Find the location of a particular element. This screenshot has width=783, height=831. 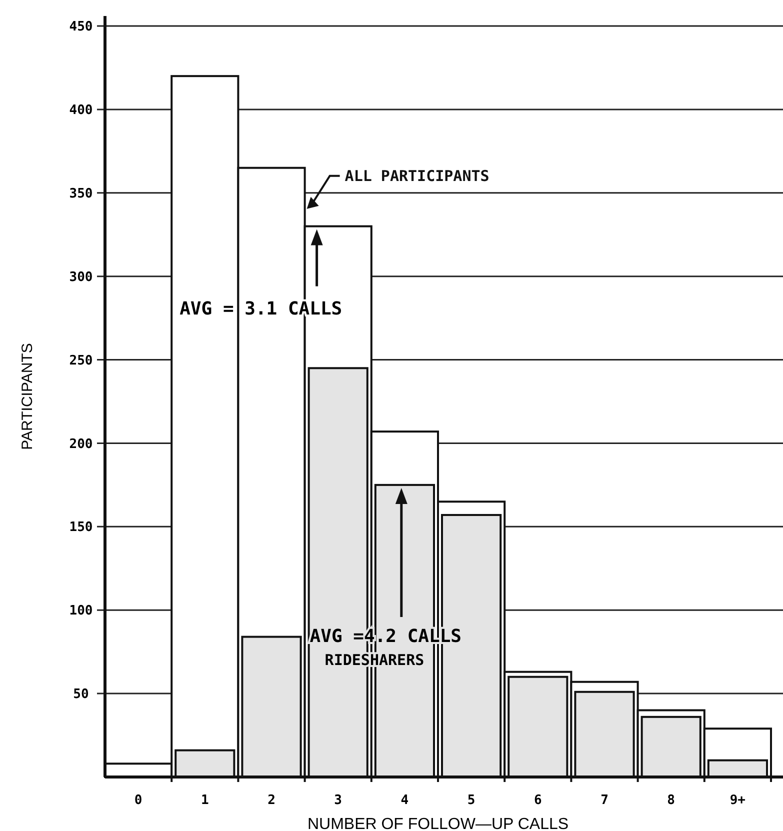

y-axis-title: PARTICIPANTS is located at coordinates (27, 396).